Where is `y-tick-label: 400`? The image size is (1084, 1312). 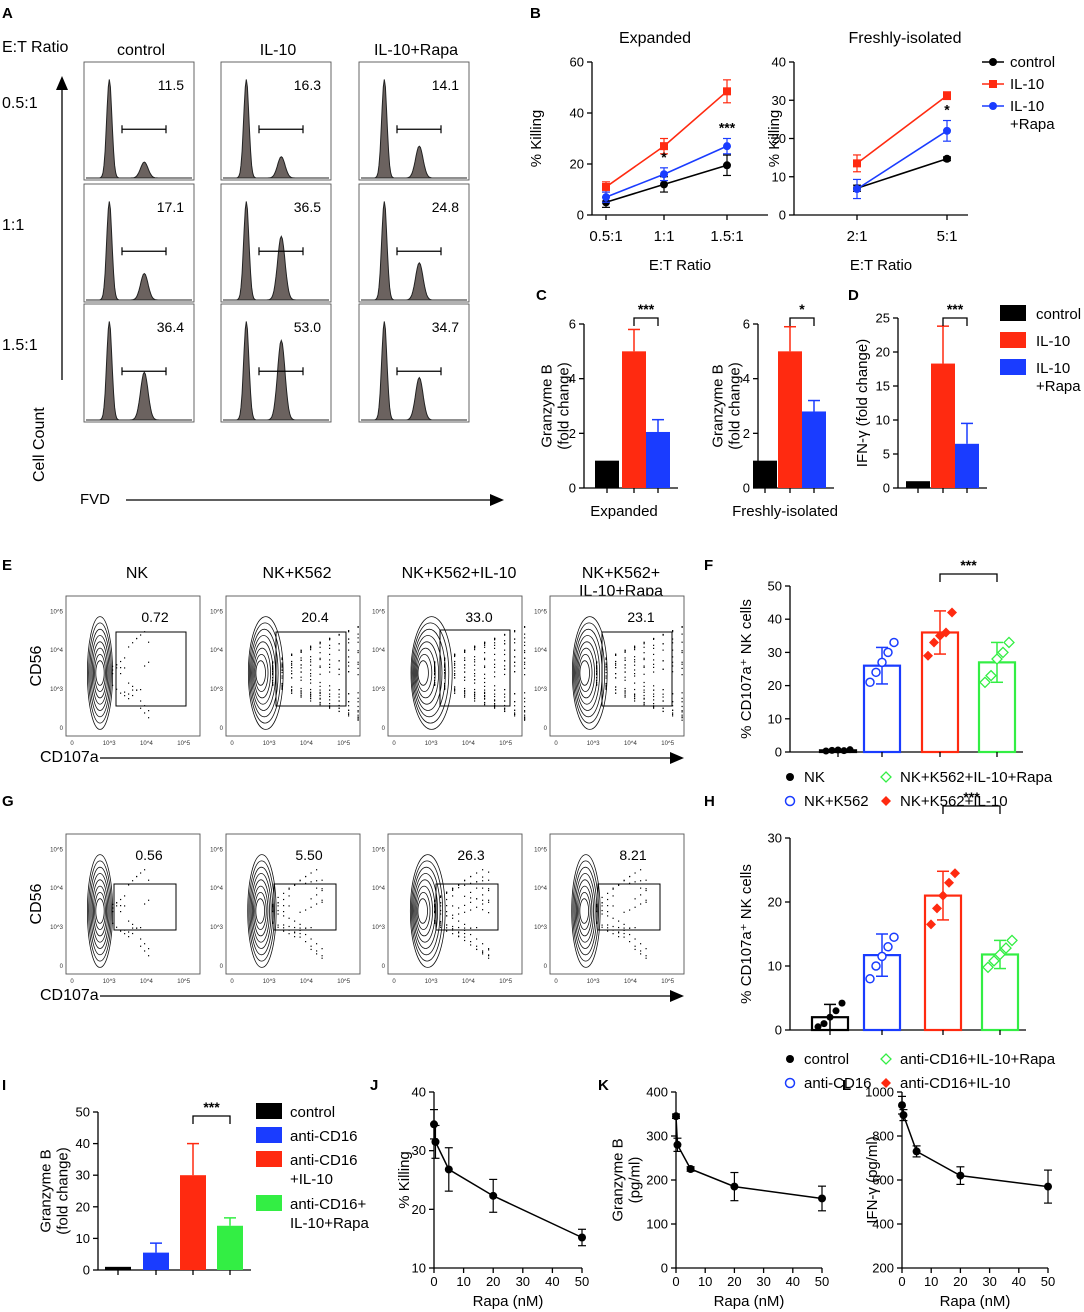 y-tick-label: 400 is located at coordinates (657, 1092).